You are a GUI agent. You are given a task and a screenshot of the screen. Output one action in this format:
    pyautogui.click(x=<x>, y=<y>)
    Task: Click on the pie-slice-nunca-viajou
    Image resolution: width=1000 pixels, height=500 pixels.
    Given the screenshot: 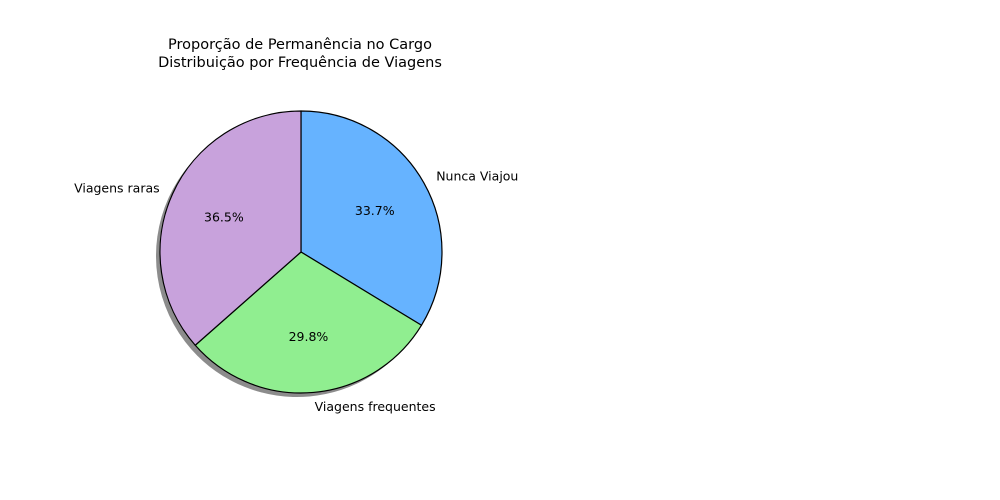 What is the action you would take?
    pyautogui.click(x=371, y=218)
    